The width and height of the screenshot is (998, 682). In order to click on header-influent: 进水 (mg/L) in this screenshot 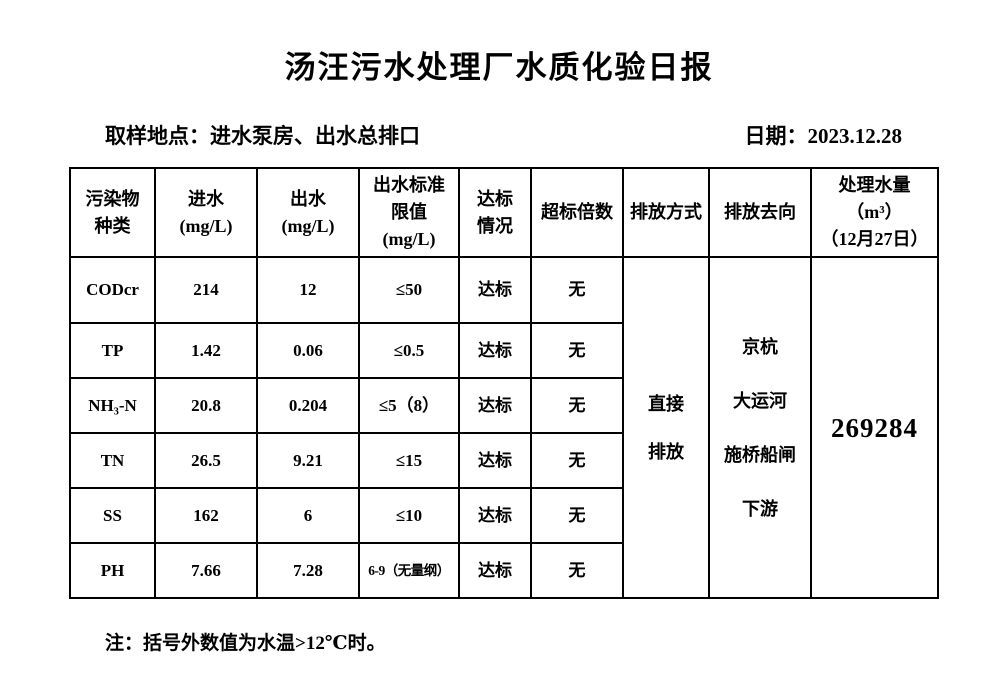, I will do `click(206, 212)`.